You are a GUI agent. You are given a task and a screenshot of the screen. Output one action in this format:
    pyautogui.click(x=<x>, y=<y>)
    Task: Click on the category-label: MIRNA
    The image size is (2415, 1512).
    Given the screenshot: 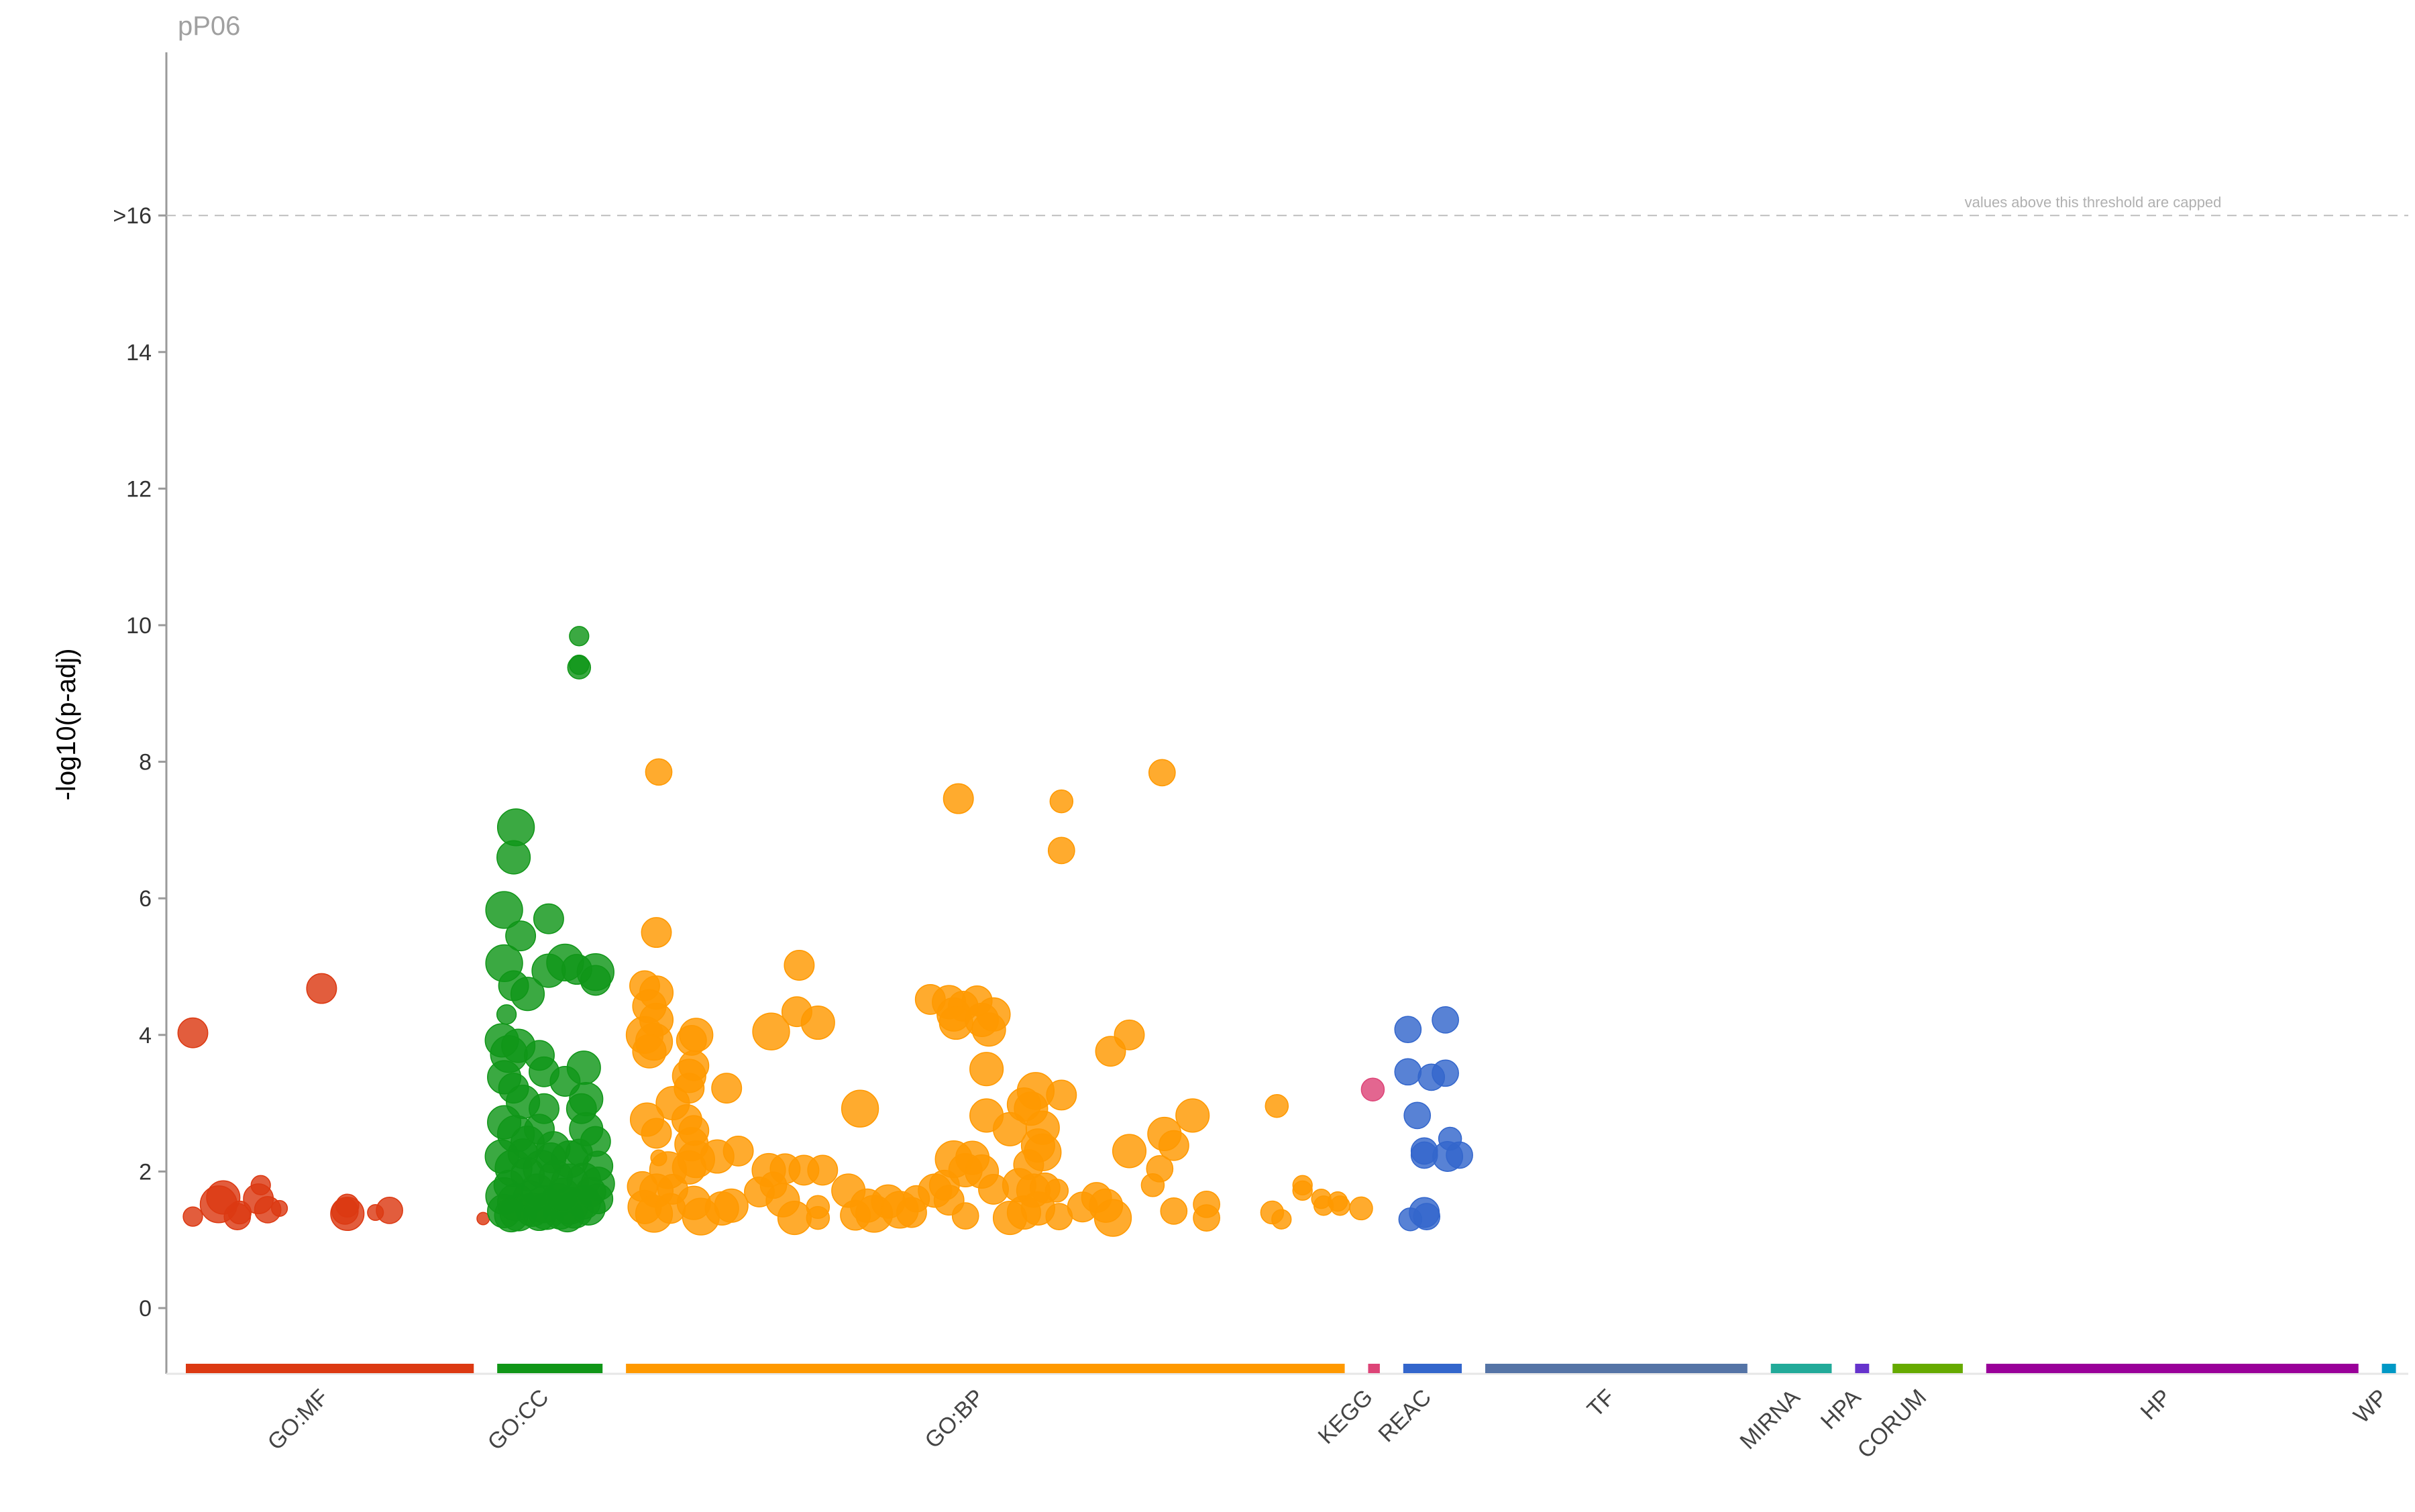 What is the action you would take?
    pyautogui.click(x=1770, y=1420)
    